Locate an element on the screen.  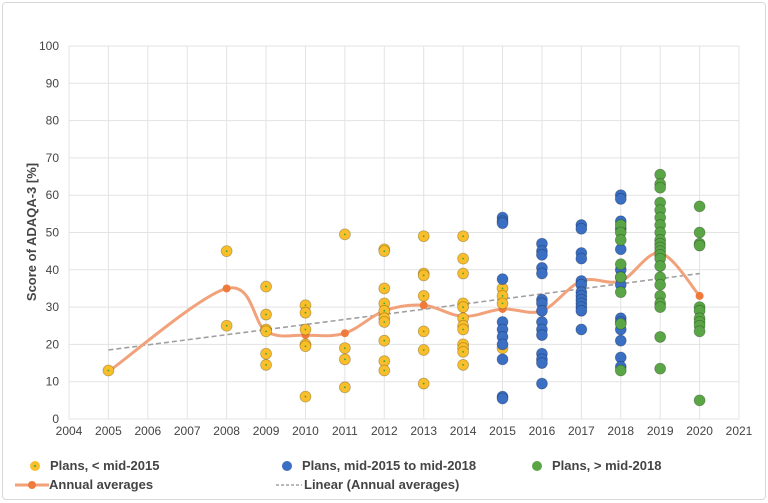
x-tick-label: 2021 is located at coordinates (739, 431).